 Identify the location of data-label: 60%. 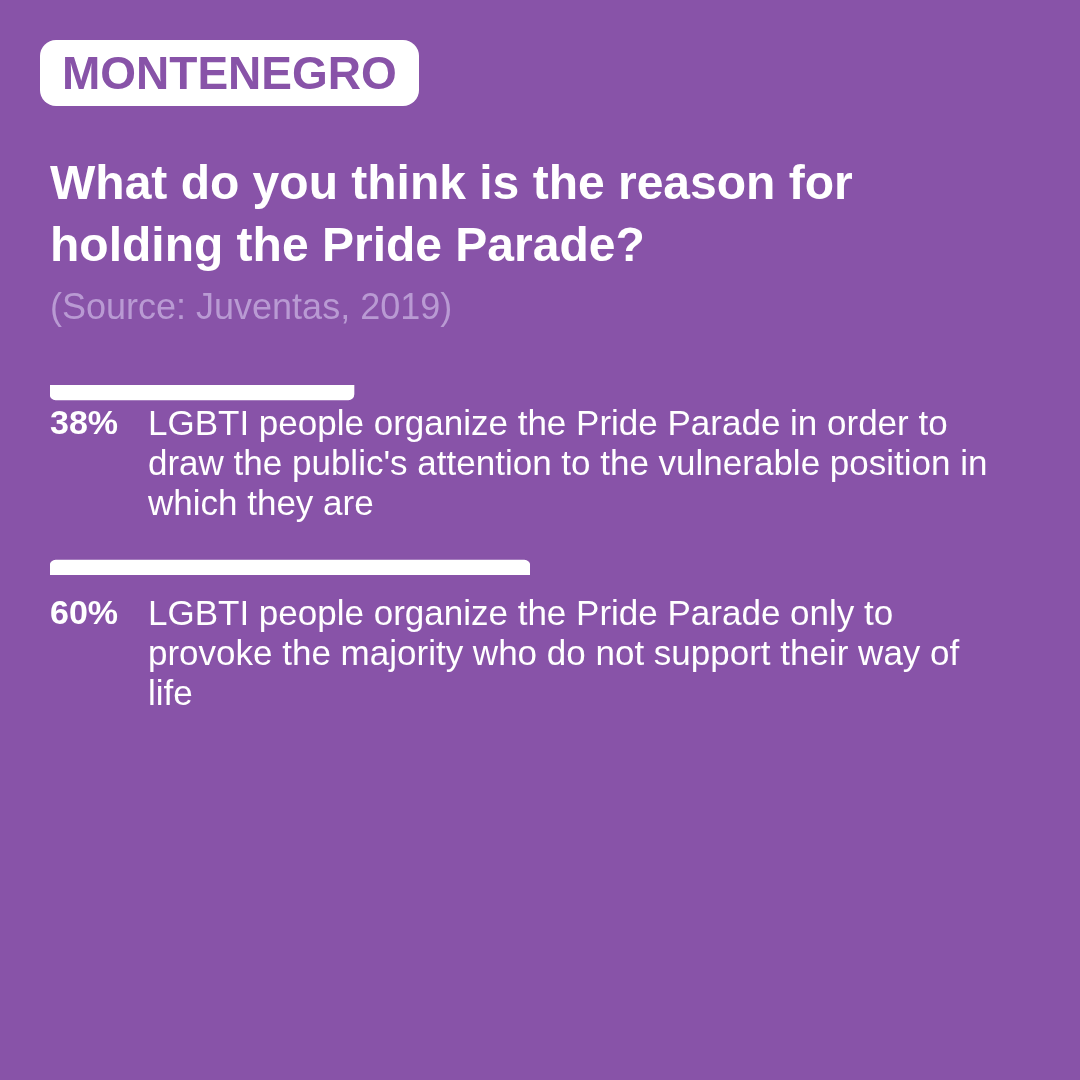
(84, 612).